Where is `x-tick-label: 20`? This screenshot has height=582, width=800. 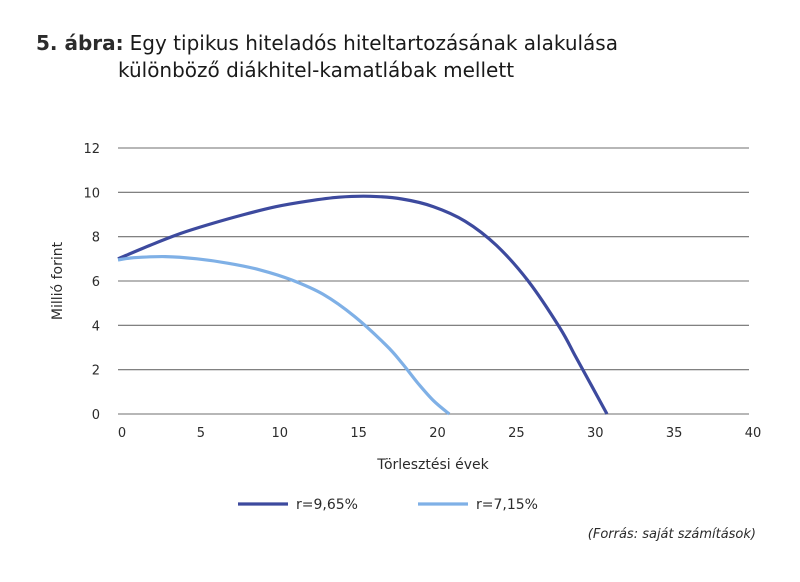 x-tick-label: 20 is located at coordinates (437, 433).